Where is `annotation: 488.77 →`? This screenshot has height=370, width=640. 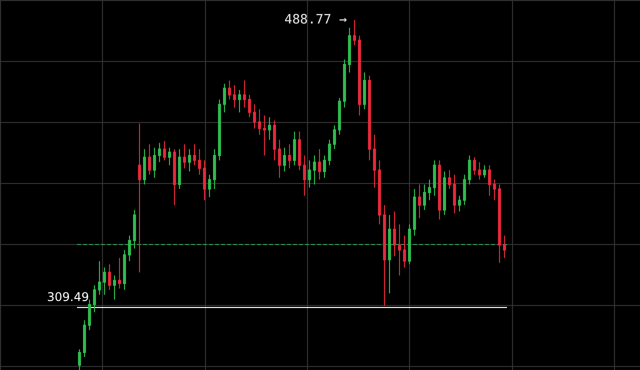
annotation: 488.77 → is located at coordinates (316, 20).